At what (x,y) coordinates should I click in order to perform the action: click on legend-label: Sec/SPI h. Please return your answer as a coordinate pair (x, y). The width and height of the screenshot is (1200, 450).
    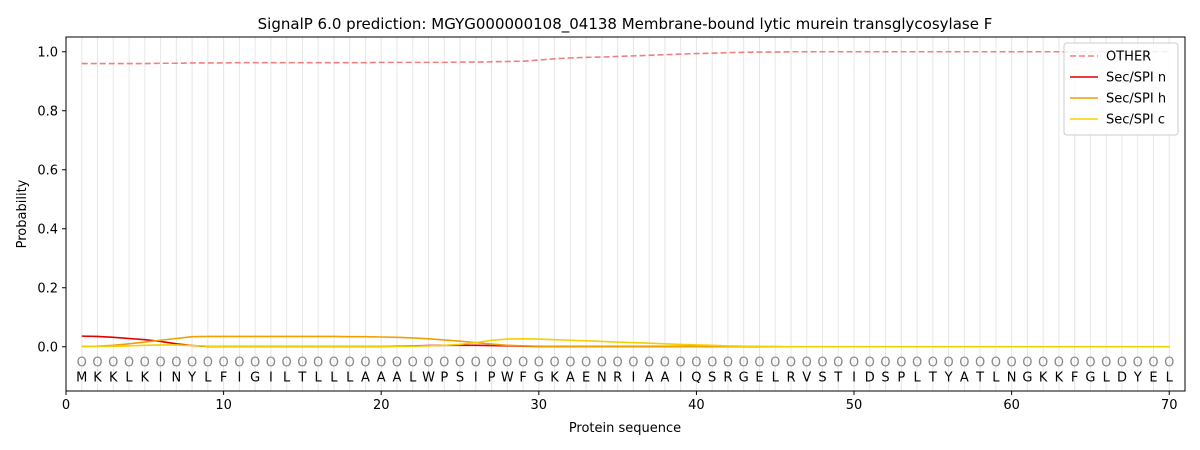
    Looking at the image, I should click on (1136, 99).